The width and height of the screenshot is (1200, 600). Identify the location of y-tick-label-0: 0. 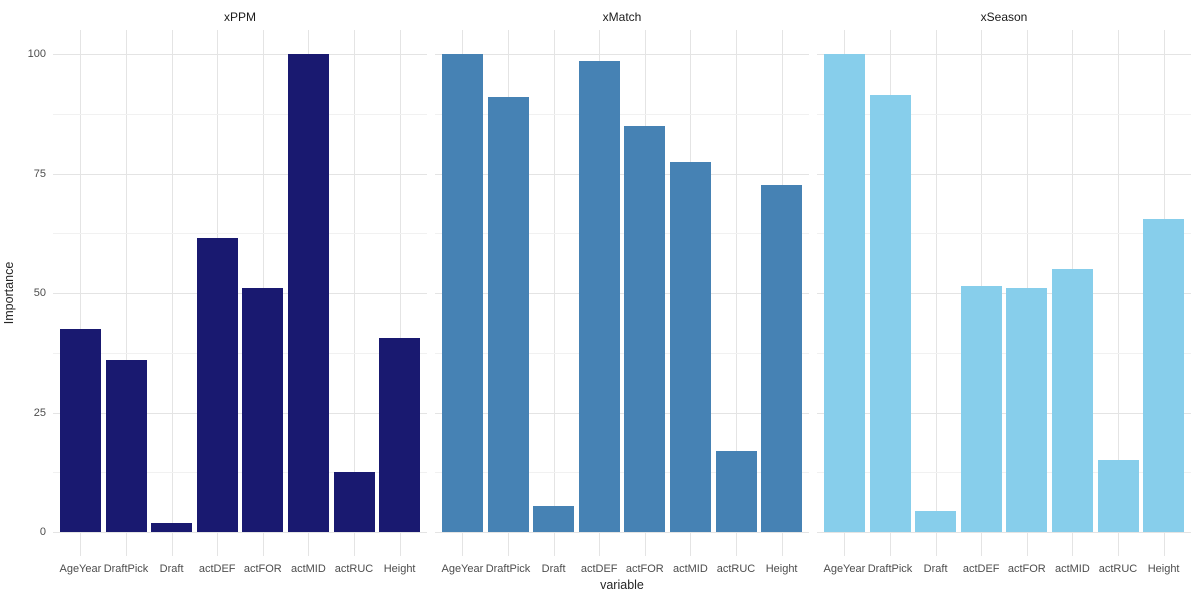
(42, 532).